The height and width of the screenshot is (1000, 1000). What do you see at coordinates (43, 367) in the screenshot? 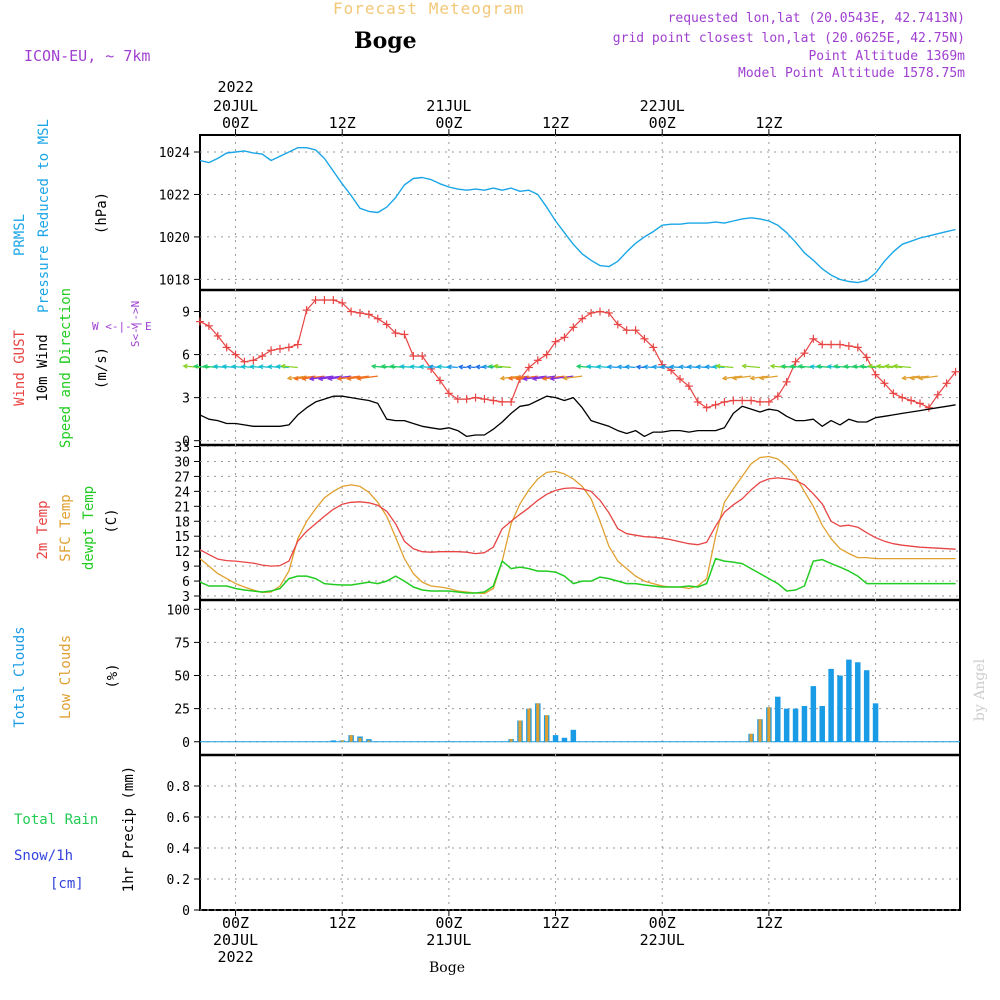
I see `wind-label-10m: 10m Wind` at bounding box center [43, 367].